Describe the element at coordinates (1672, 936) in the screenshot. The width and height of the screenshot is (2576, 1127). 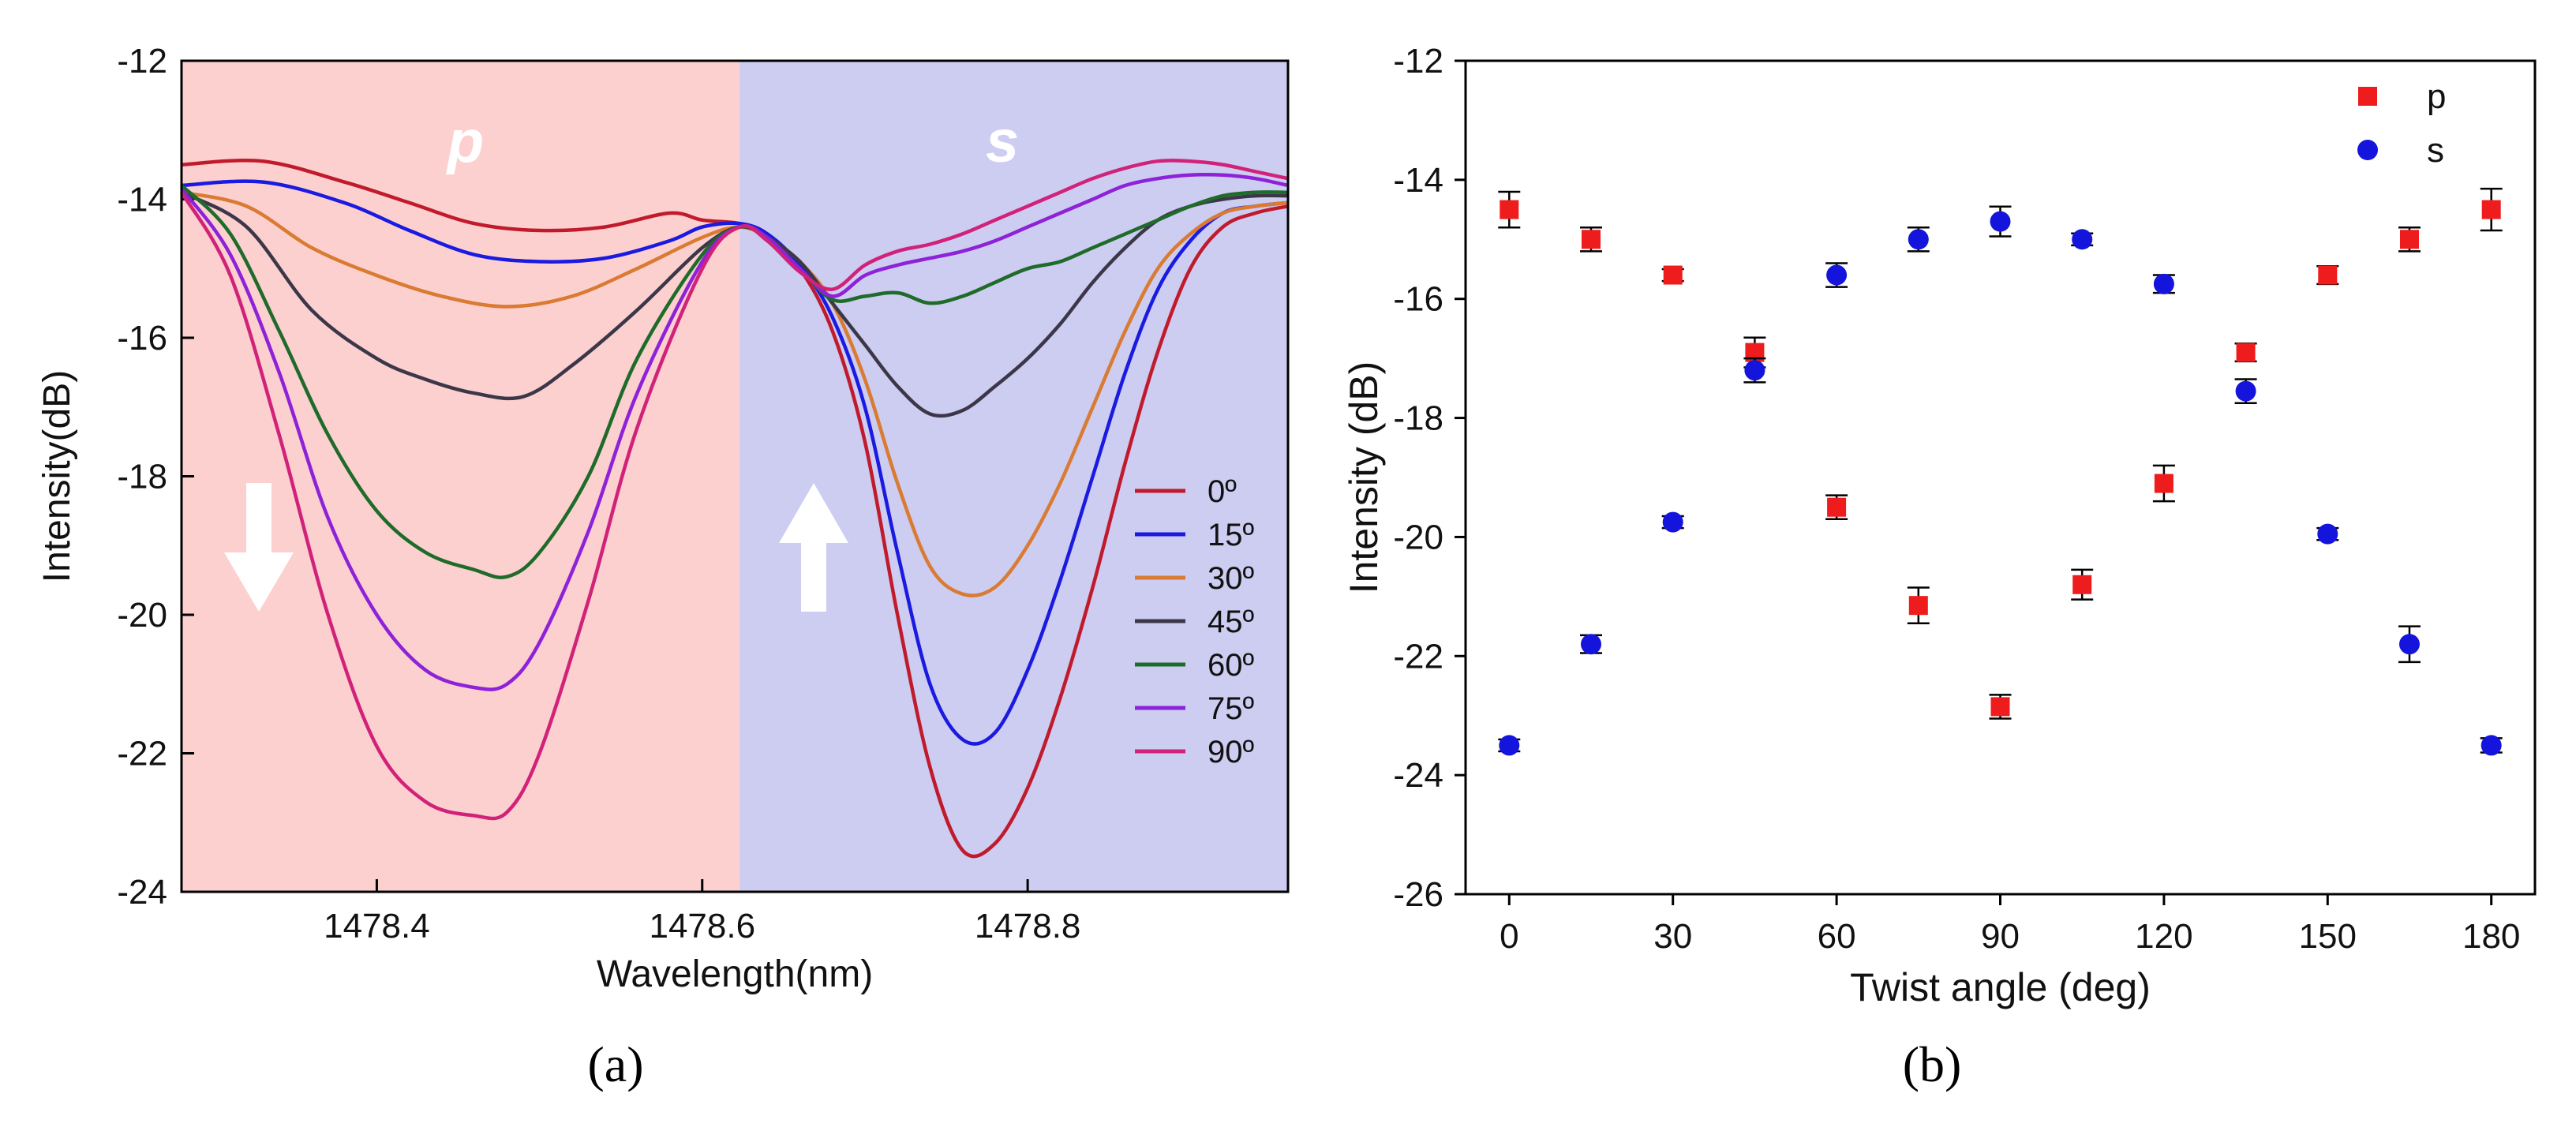
I see `x-tick-label-b: 30` at that location.